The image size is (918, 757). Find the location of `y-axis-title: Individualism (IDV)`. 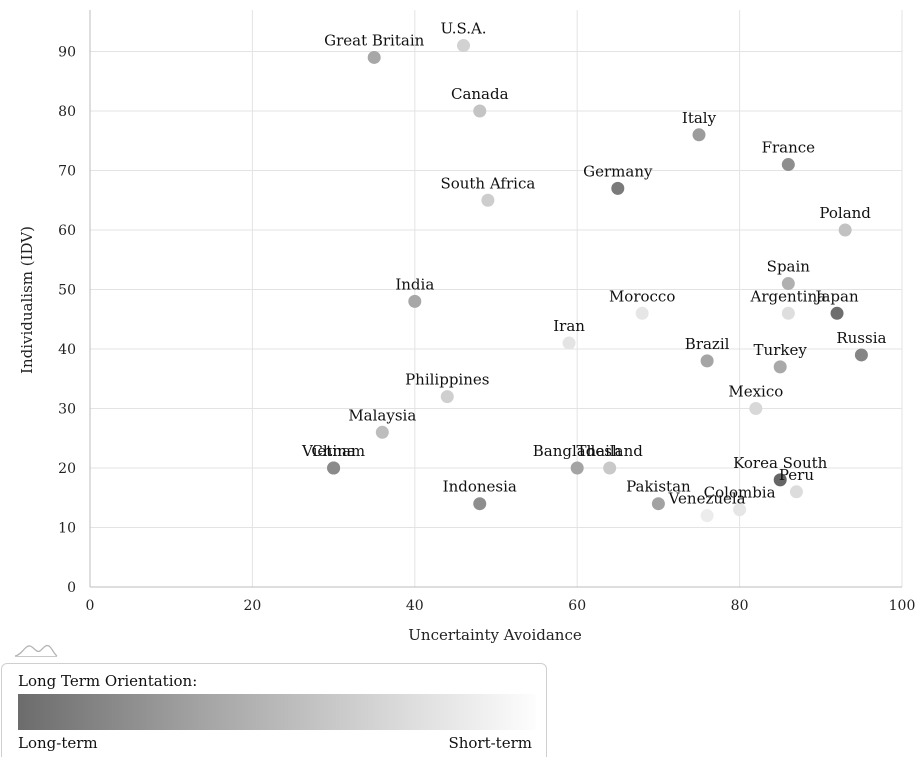

y-axis-title: Individualism (IDV) is located at coordinates (27, 300).